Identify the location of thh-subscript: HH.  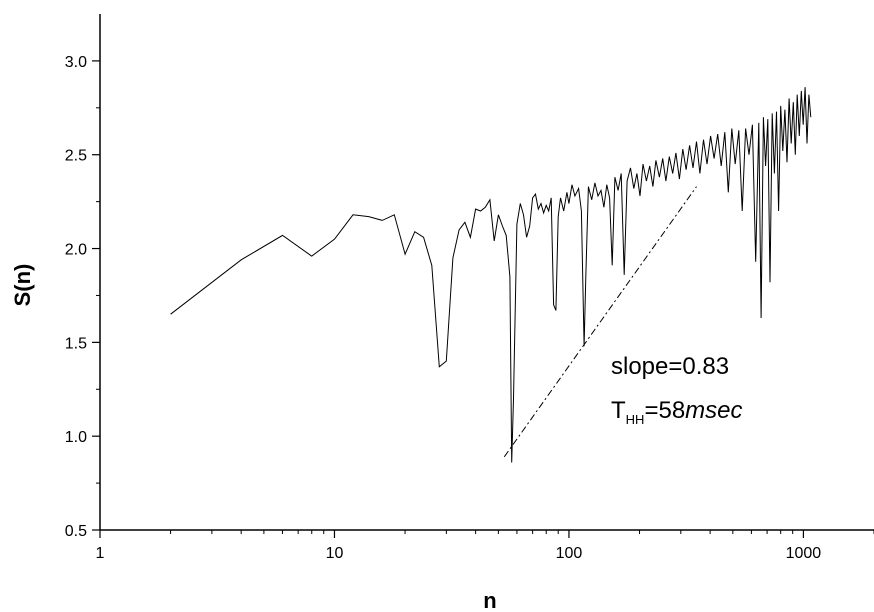
(635, 419).